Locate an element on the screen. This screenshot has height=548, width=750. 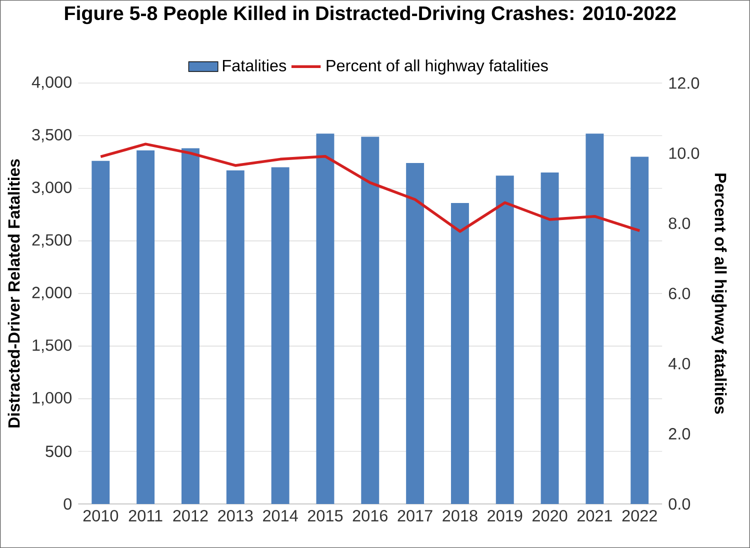
chart-title: Figure 5-8 People Killed in Distracted-Driving Crashes: 2010-2022 is located at coordinates (370, 15).